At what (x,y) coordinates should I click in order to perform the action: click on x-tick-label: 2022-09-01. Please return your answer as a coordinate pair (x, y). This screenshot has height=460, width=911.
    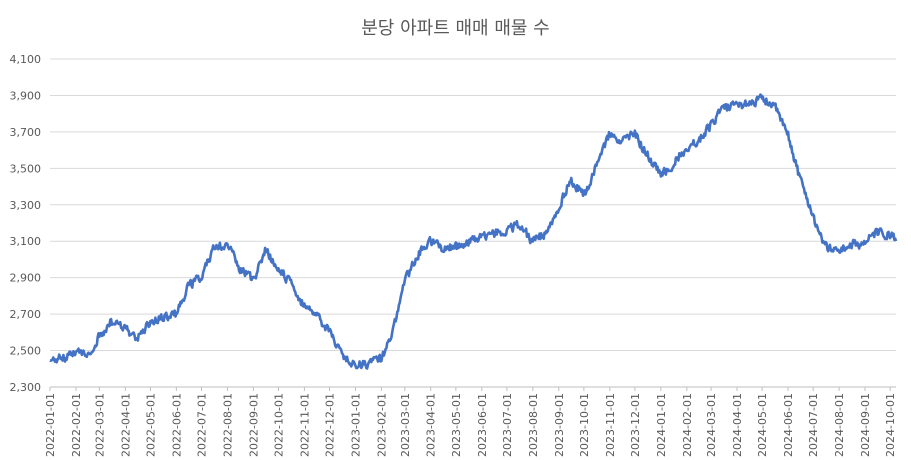
    Looking at the image, I should click on (253, 425).